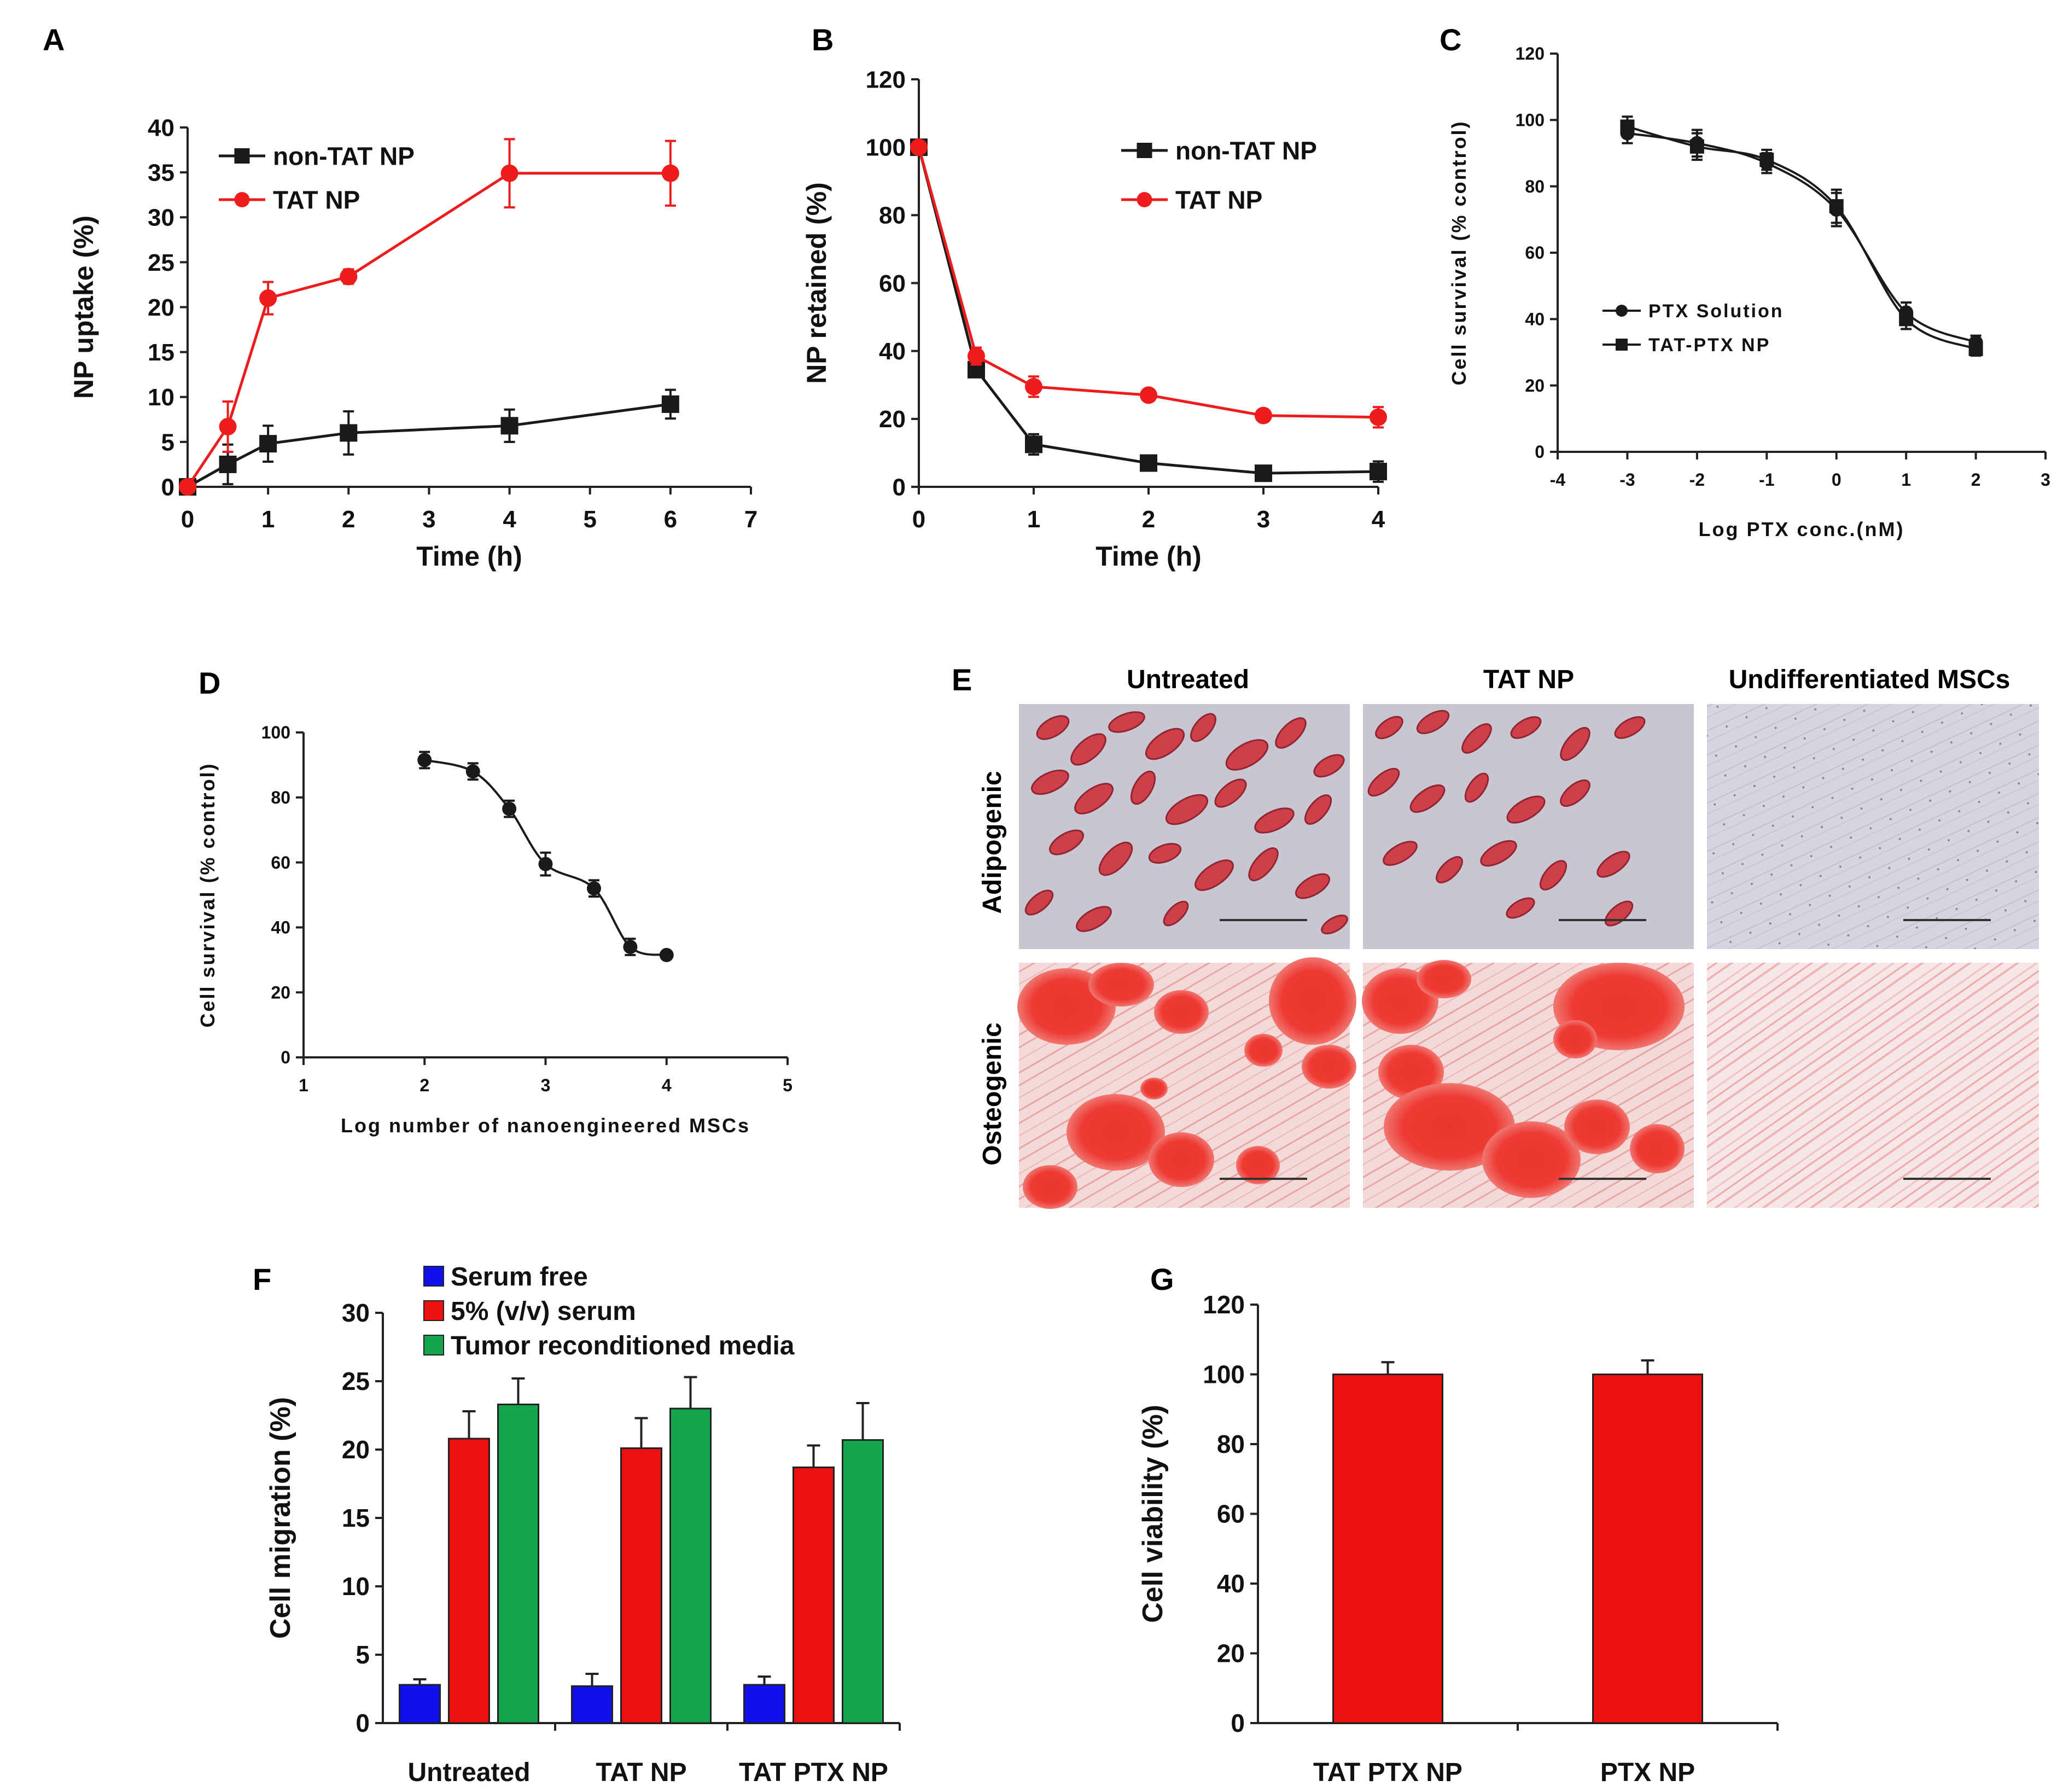  What do you see at coordinates (1709, 346) in the screenshot?
I see `legend-label: TAT-PTX NP` at bounding box center [1709, 346].